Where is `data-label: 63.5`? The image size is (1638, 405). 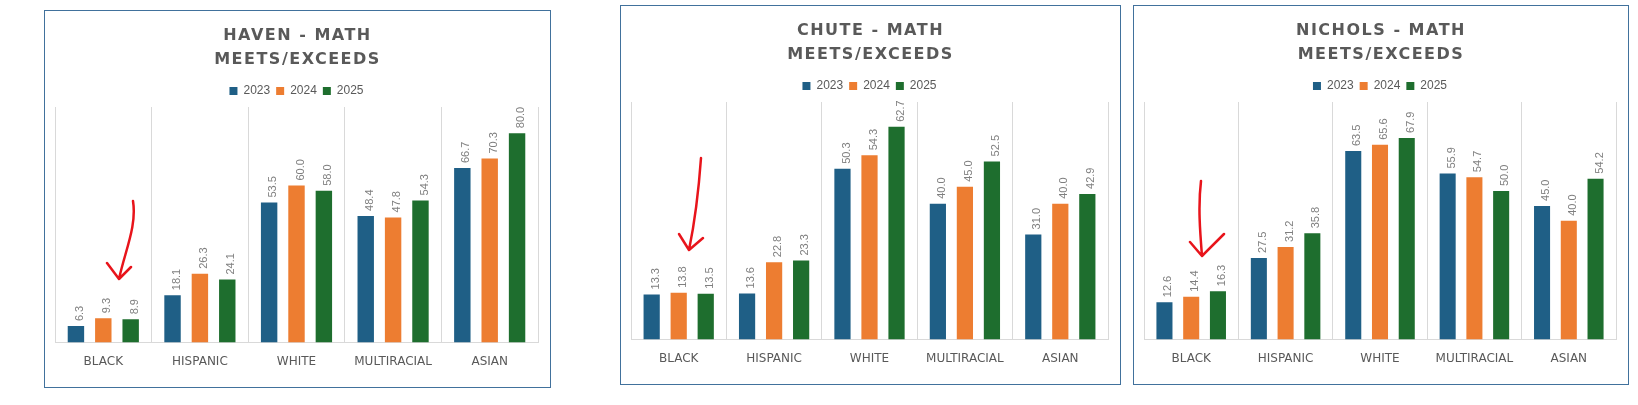 data-label: 63.5 is located at coordinates (1356, 135).